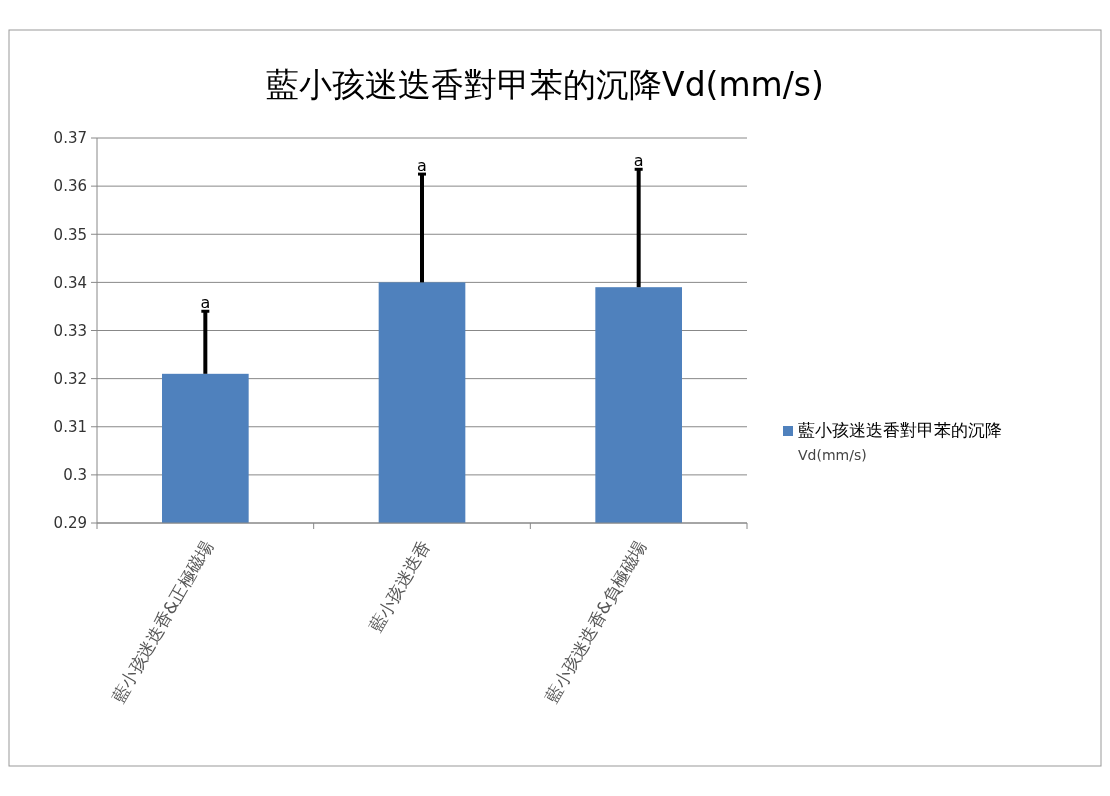  Describe the element at coordinates (70, 234) in the screenshot. I see `y-tick-label: 0.35` at that location.